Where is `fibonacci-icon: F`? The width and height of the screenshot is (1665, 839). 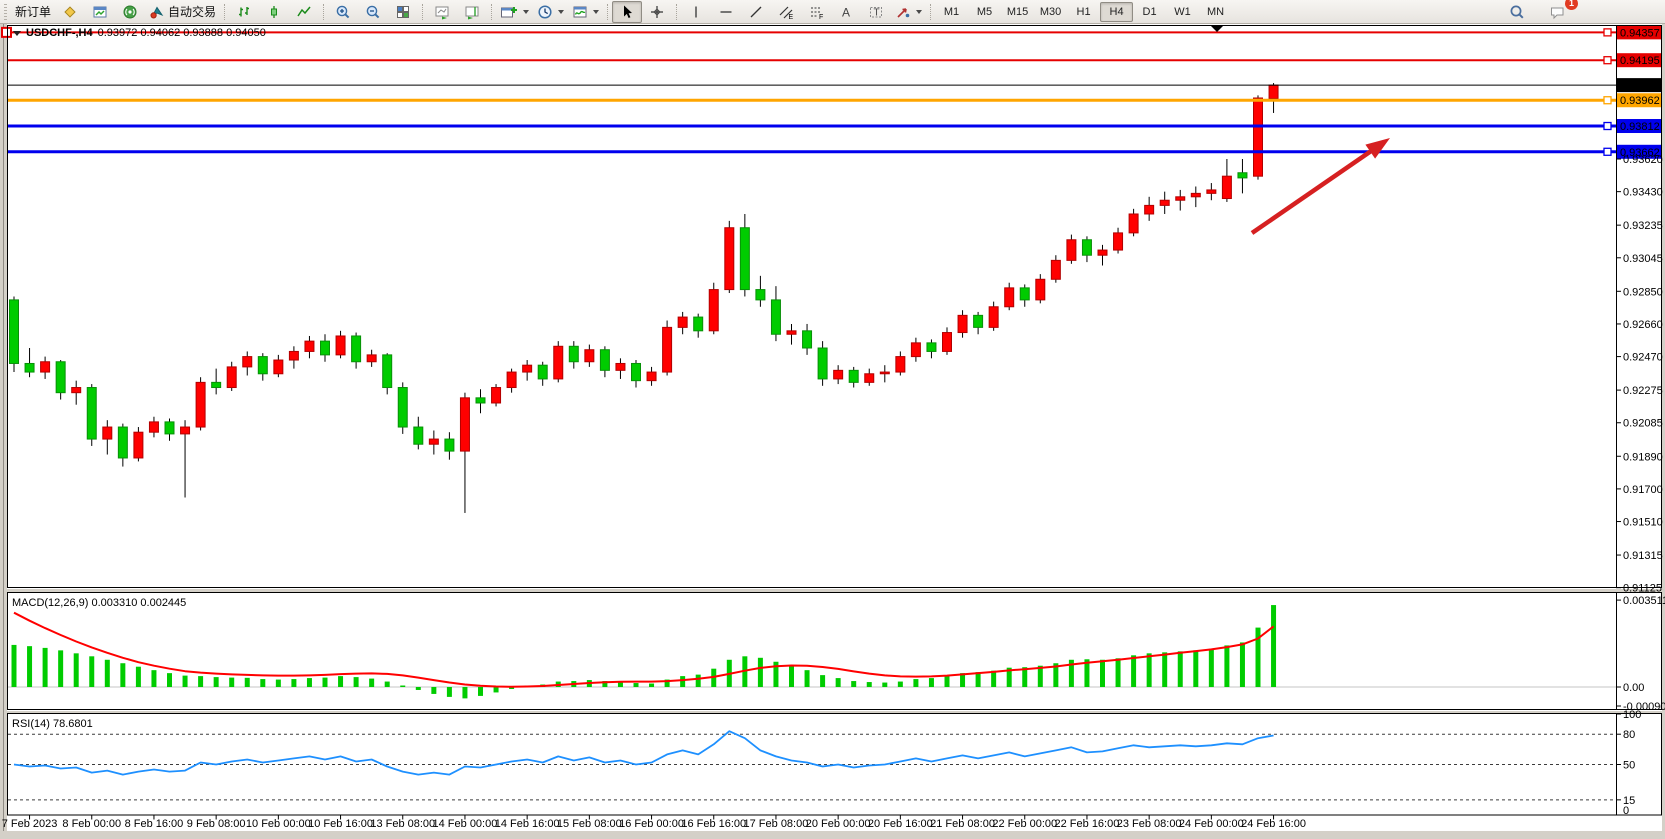 fibonacci-icon: F is located at coordinates (817, 13).